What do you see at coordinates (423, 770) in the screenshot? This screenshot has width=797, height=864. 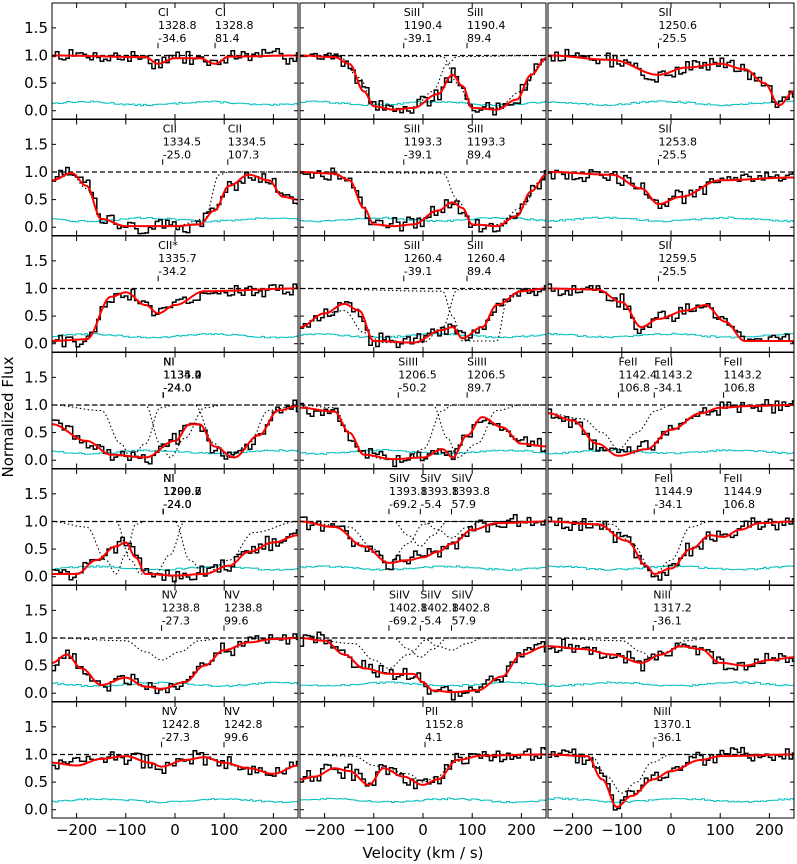 I see `panel-6-1: PII 1152.8 4.1 −200 −100 0 100 200` at bounding box center [423, 770].